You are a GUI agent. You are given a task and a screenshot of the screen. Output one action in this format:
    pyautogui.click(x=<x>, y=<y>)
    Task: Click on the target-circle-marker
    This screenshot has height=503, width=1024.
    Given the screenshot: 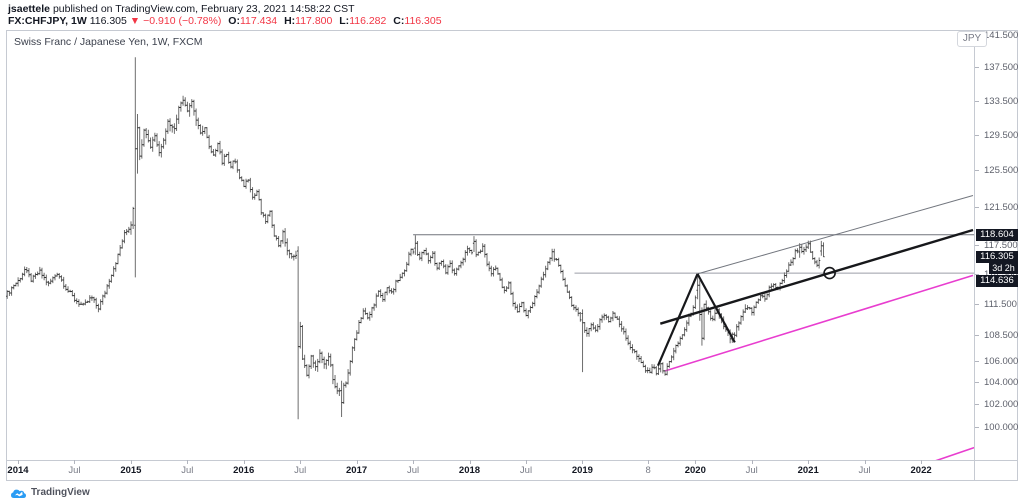 What is the action you would take?
    pyautogui.click(x=829, y=273)
    